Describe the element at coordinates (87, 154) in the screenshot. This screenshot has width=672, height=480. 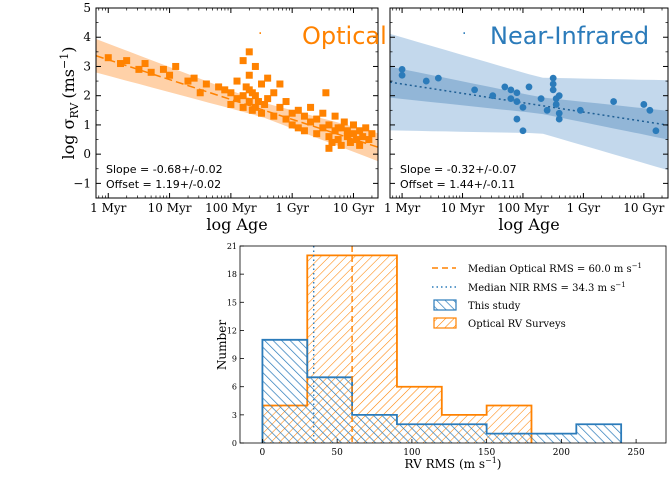
I see `a-y-tick-label: 0` at that location.